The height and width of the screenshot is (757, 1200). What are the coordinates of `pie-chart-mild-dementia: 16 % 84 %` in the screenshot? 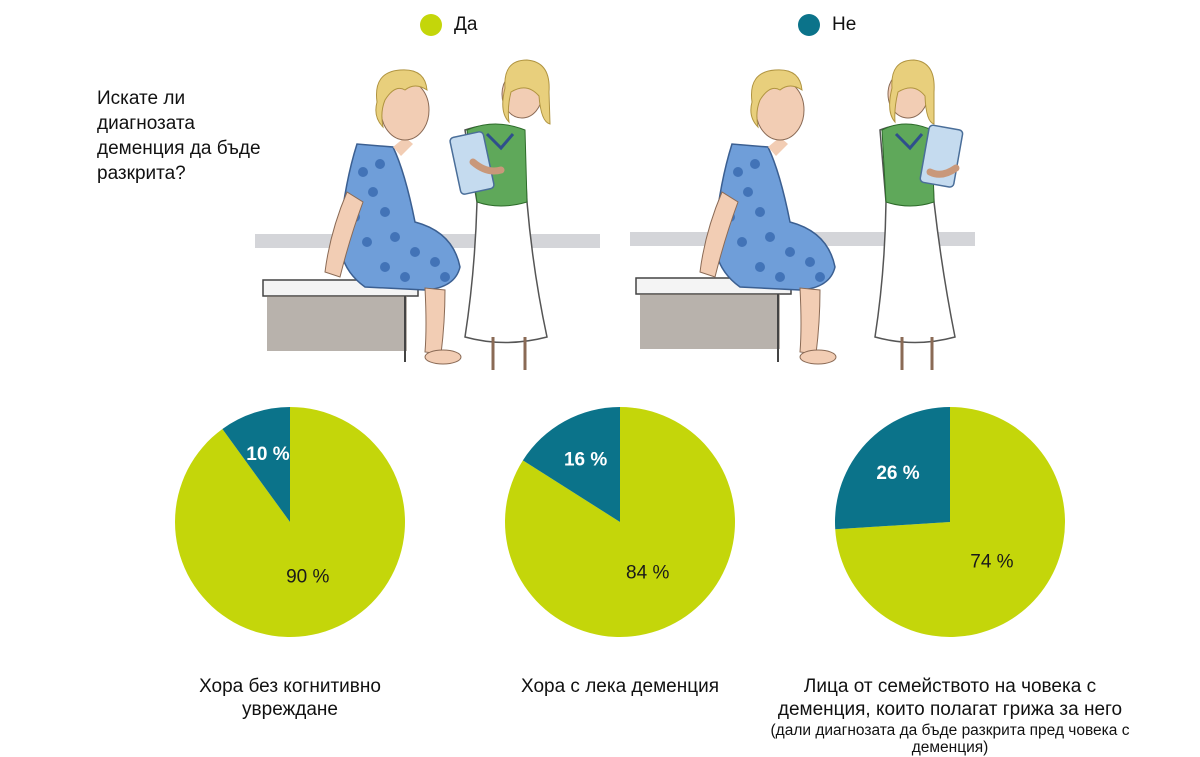 It's located at (620, 522).